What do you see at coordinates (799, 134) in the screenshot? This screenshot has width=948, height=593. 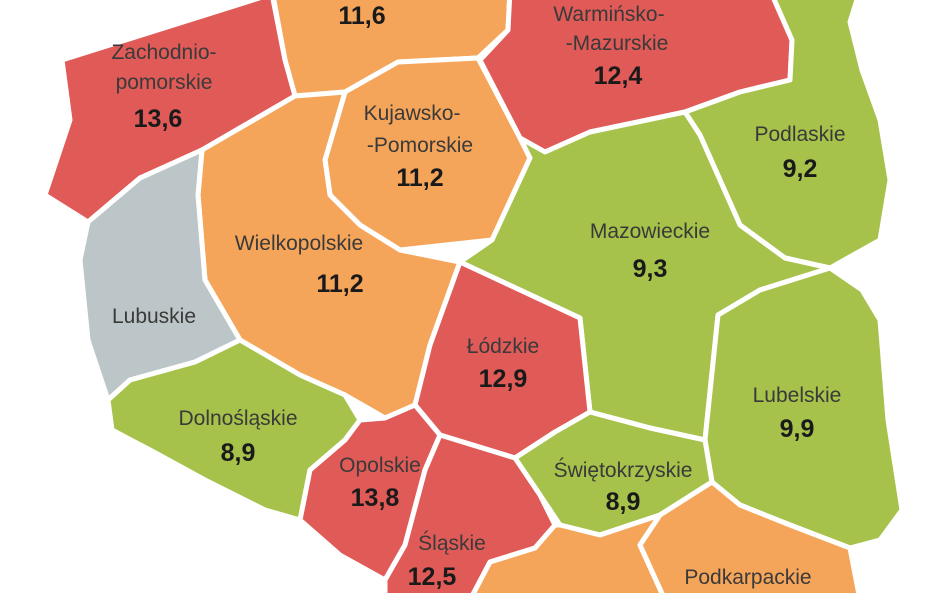 I see `label-podlaskie-name: Podlaskie` at bounding box center [799, 134].